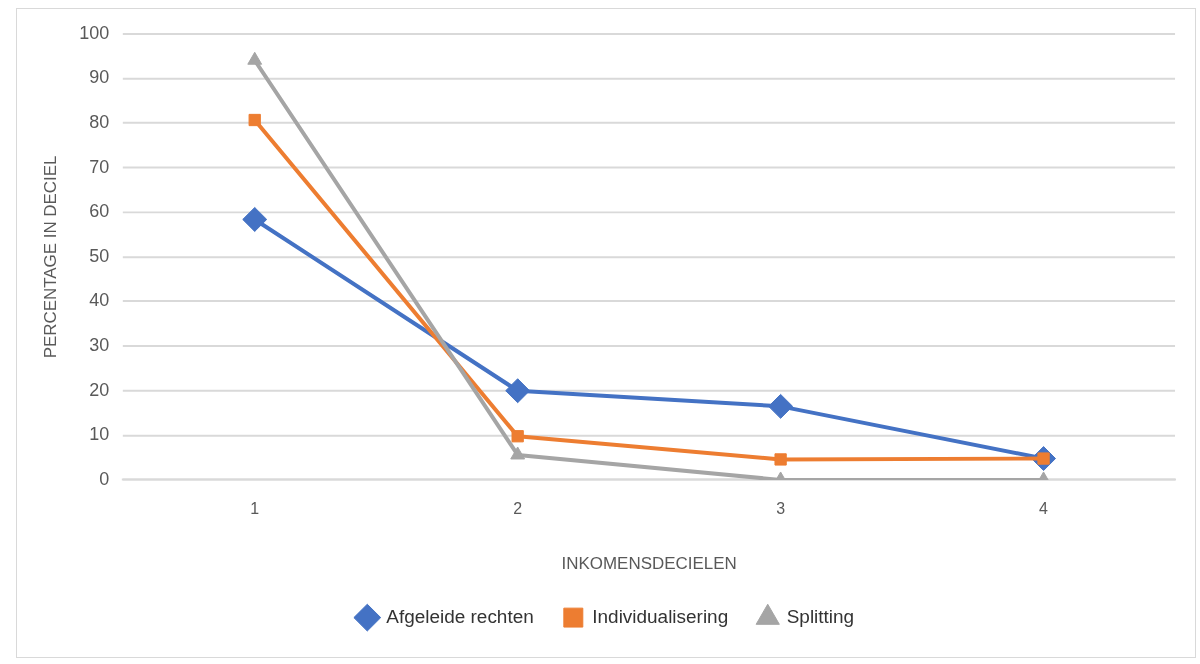 Image resolution: width=1200 pixels, height=664 pixels. What do you see at coordinates (104, 478) in the screenshot?
I see `y-tick-label: 0` at bounding box center [104, 478].